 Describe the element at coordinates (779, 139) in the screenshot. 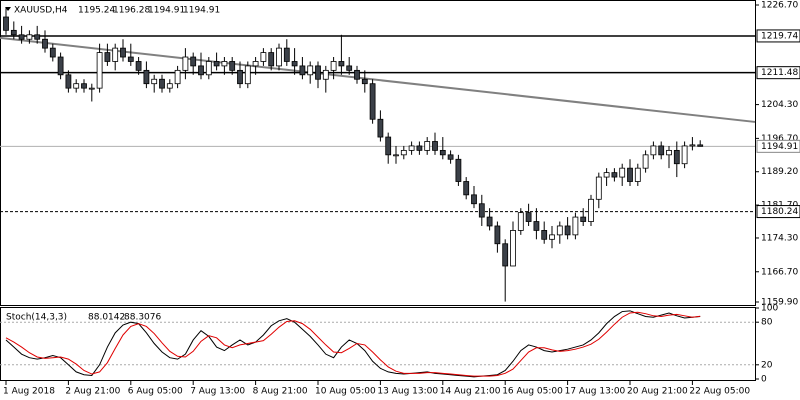

I see `y-tick-label: 1196.70` at that location.